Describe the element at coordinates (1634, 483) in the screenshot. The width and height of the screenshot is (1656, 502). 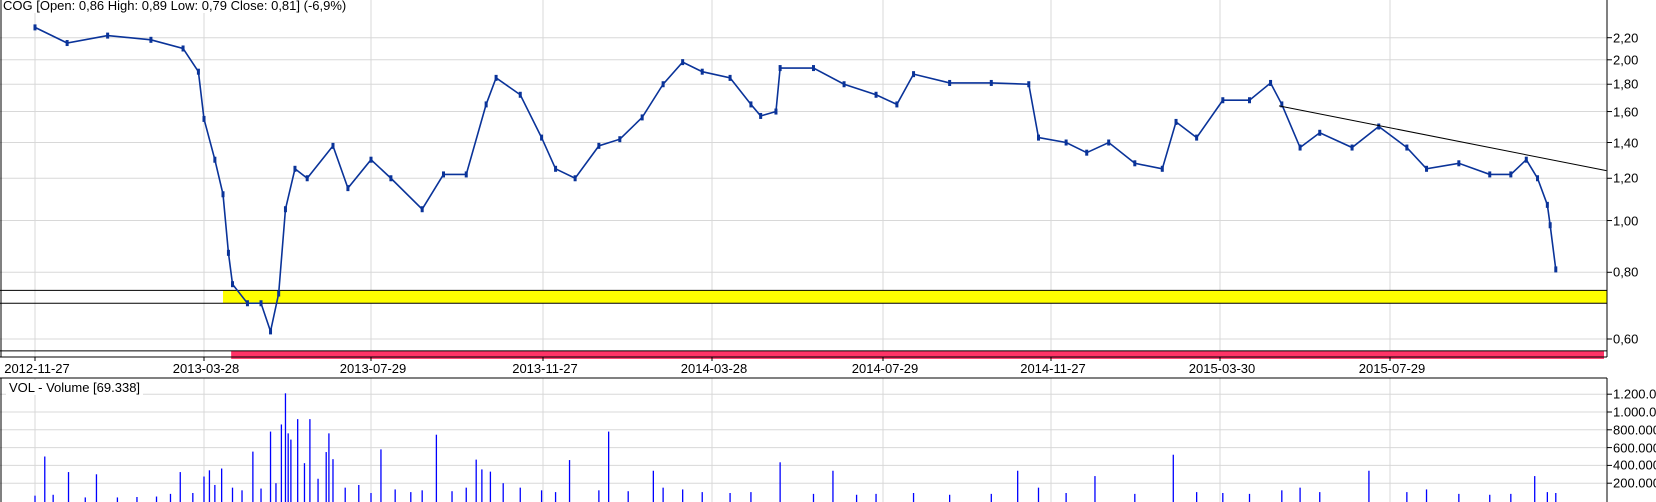
I see `volume-tick-label: 200.000` at that location.